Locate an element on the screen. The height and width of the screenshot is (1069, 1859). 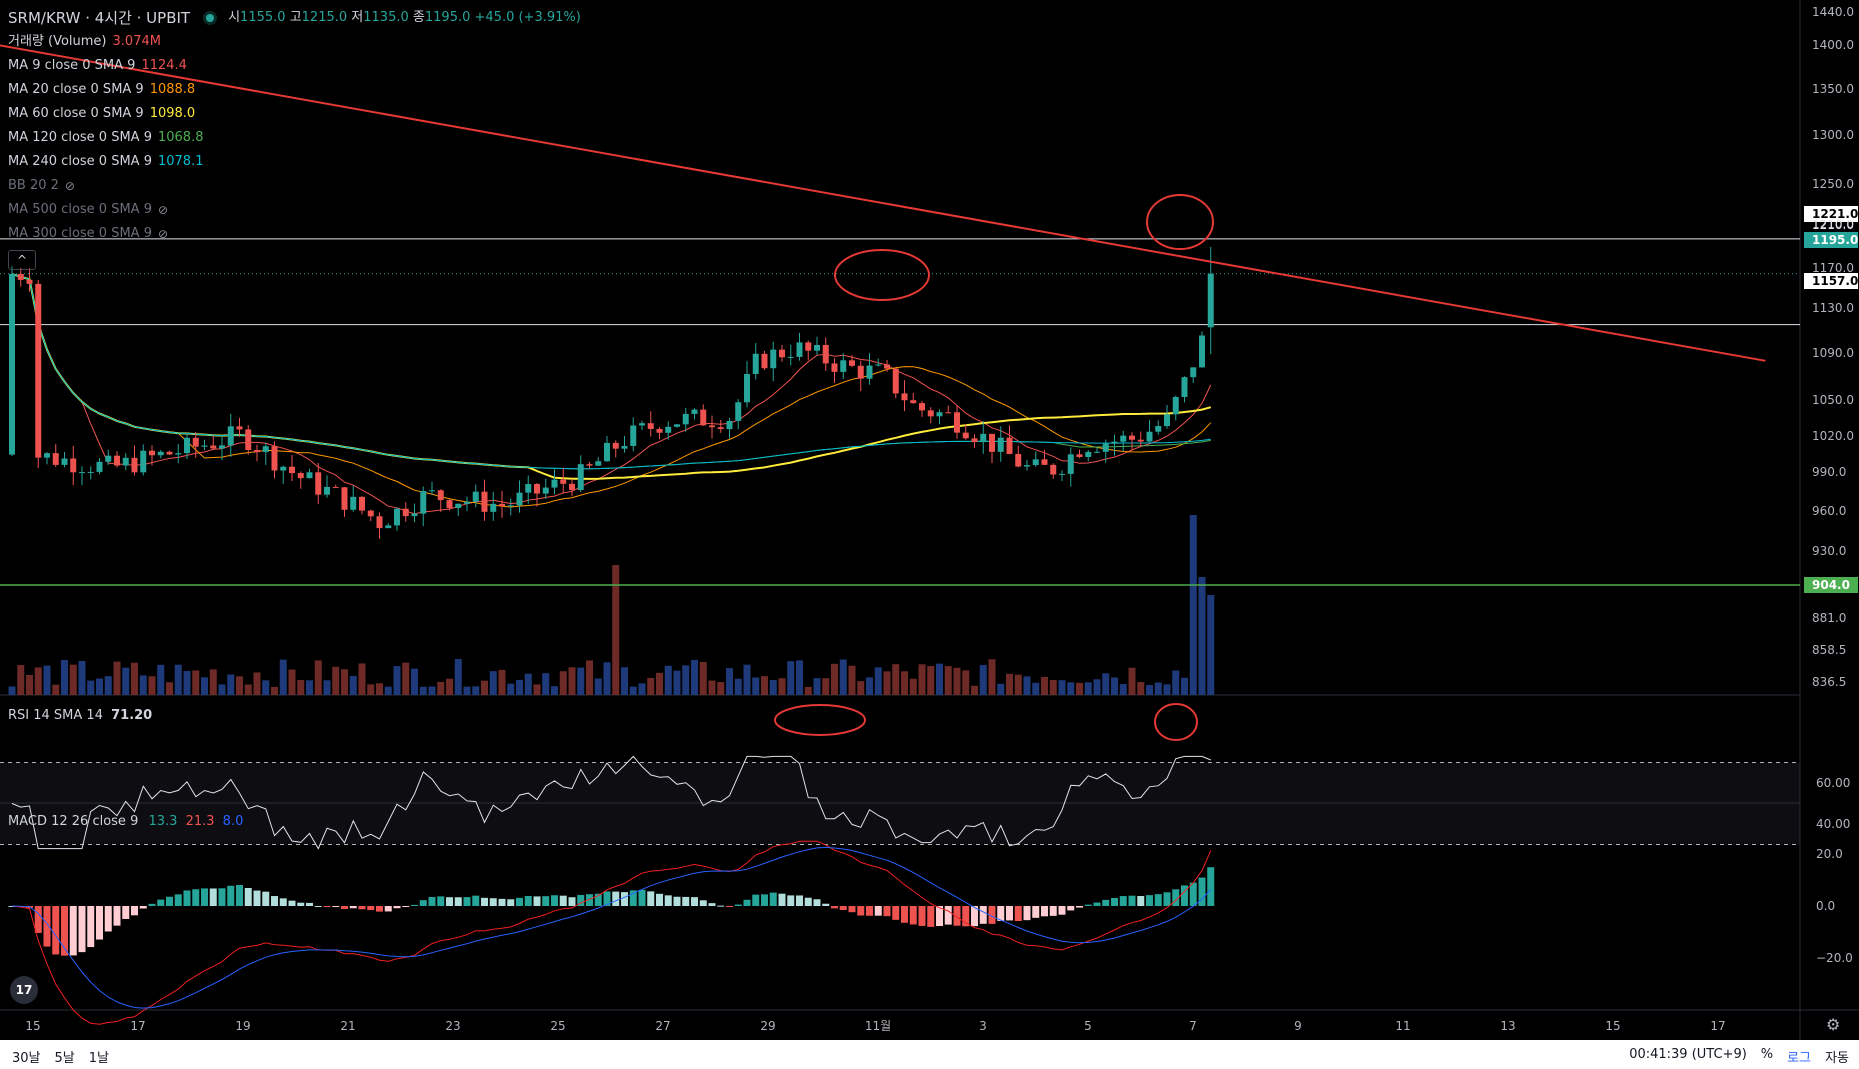
range-1d-button: 1날 is located at coordinates (98, 1058).